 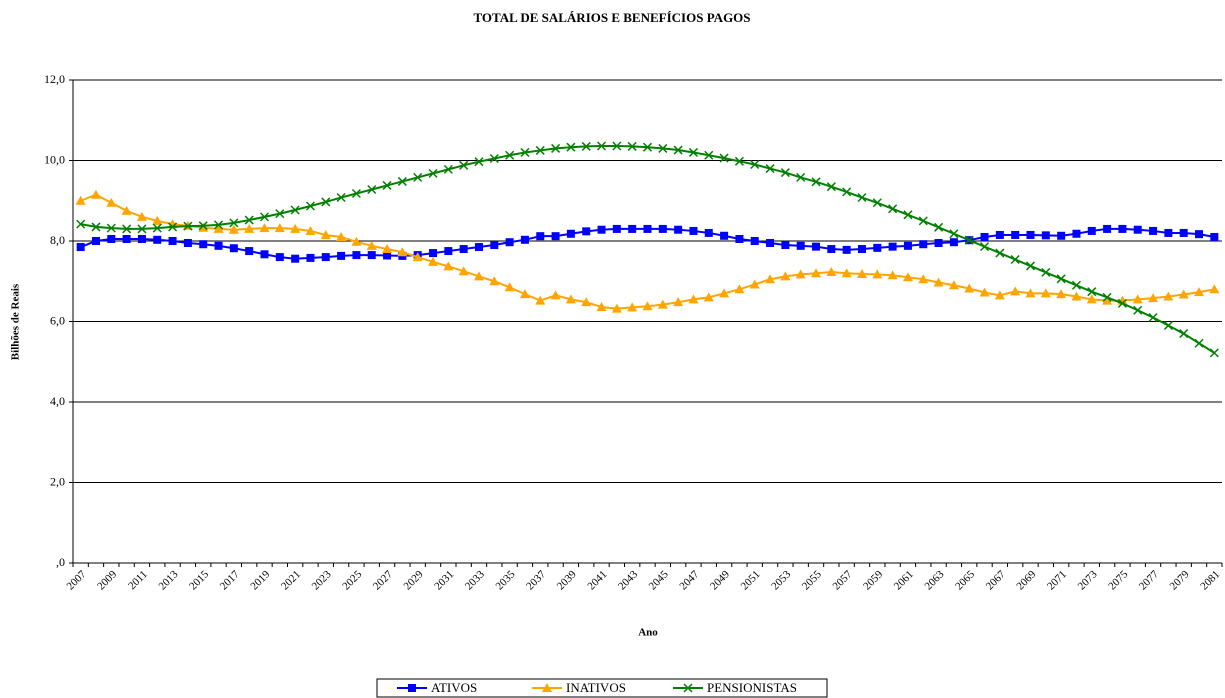 What do you see at coordinates (873, 580) in the screenshot?
I see `x-tick-label: 2059` at bounding box center [873, 580].